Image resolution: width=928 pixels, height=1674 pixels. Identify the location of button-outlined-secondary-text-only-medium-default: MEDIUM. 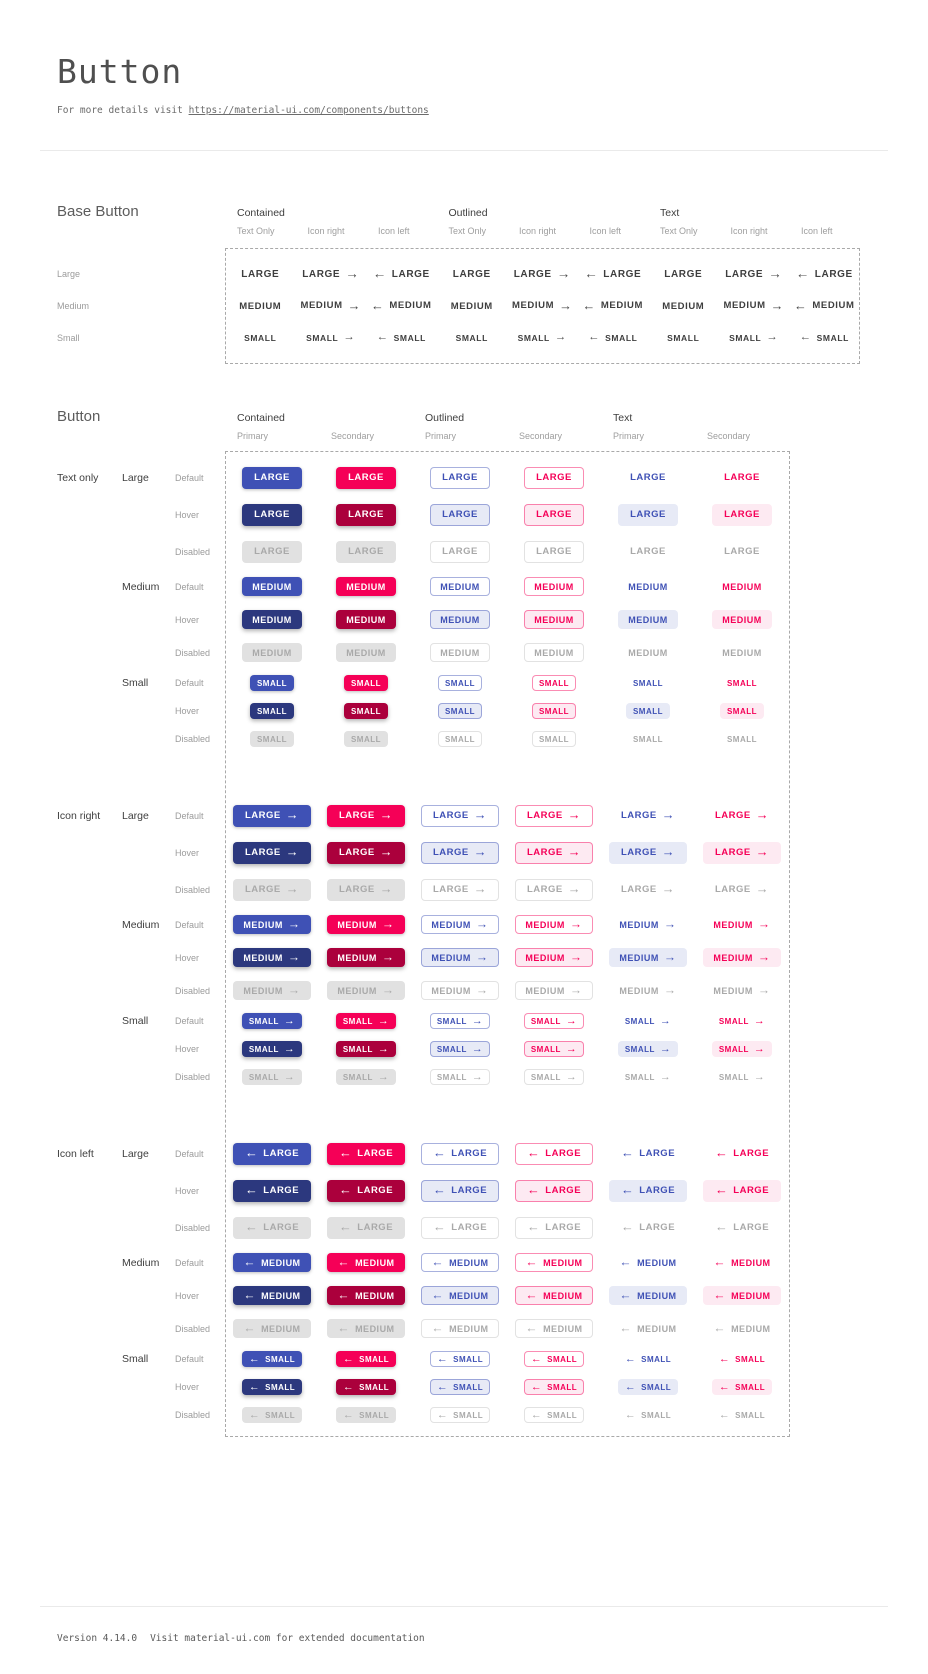
(554, 586).